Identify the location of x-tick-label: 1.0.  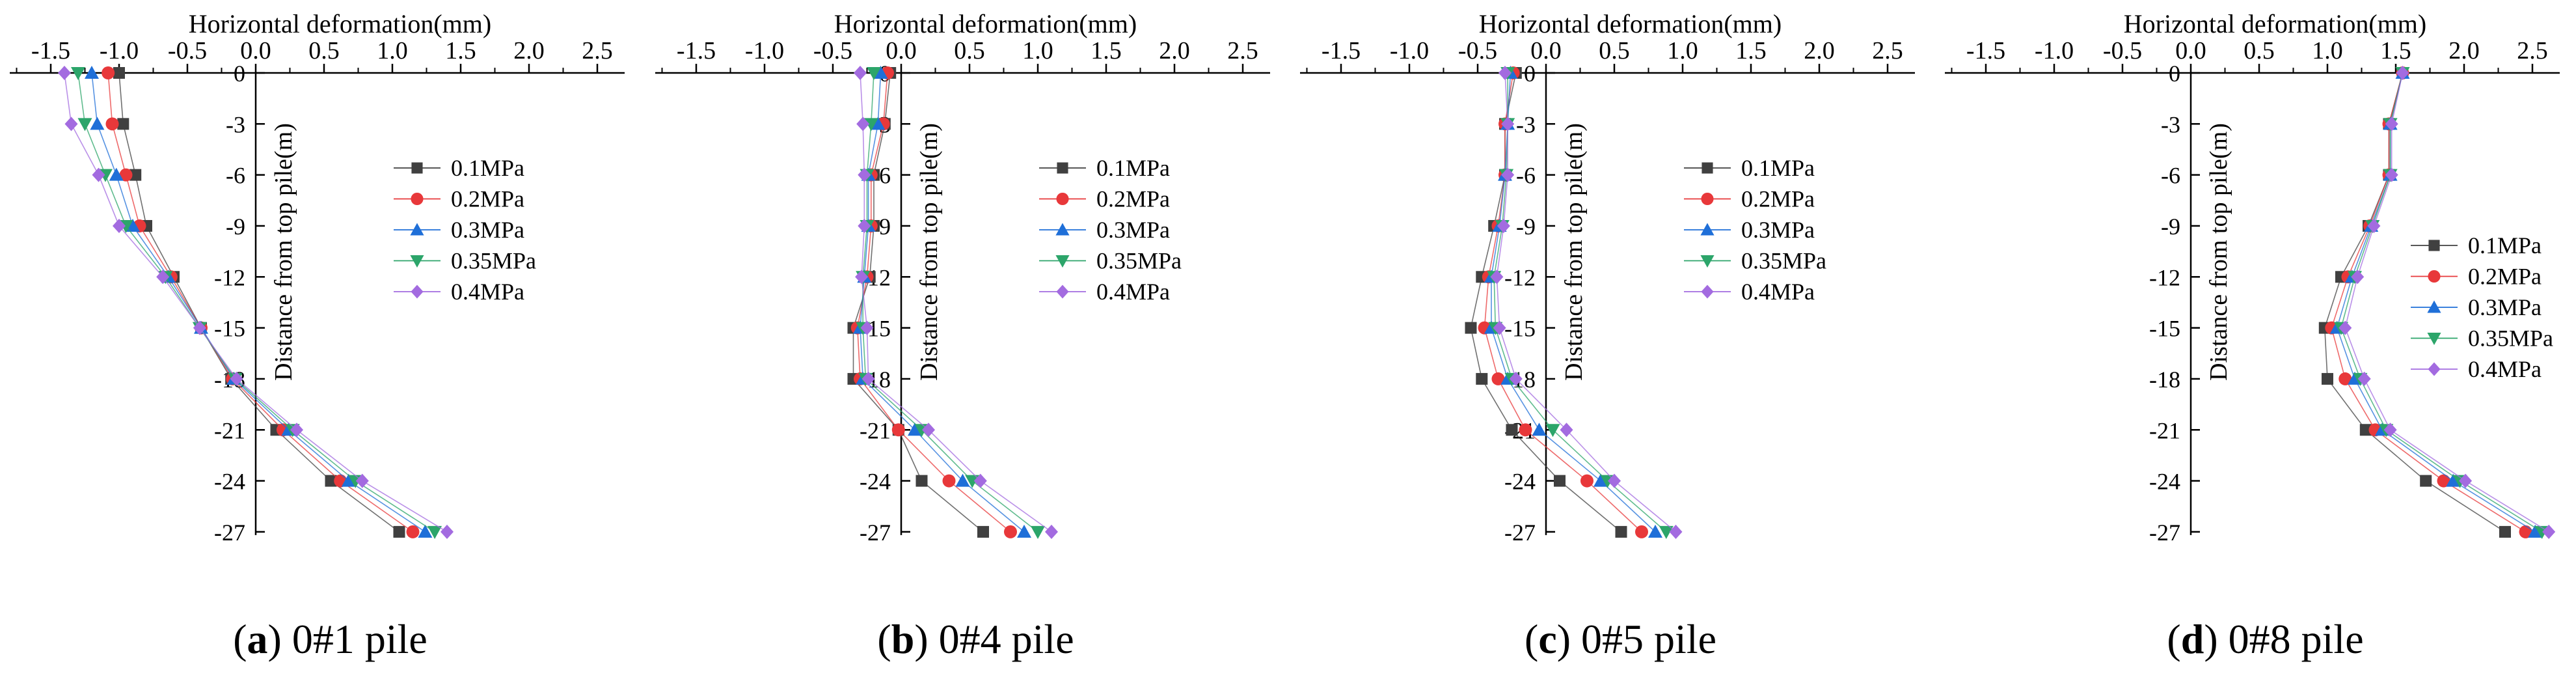
(2327, 50).